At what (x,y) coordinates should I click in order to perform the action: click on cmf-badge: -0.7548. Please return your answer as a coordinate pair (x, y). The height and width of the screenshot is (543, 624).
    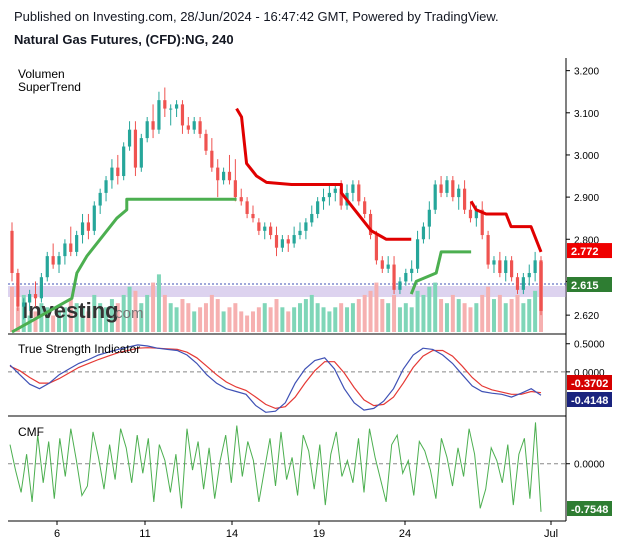
    Looking at the image, I should click on (589, 510).